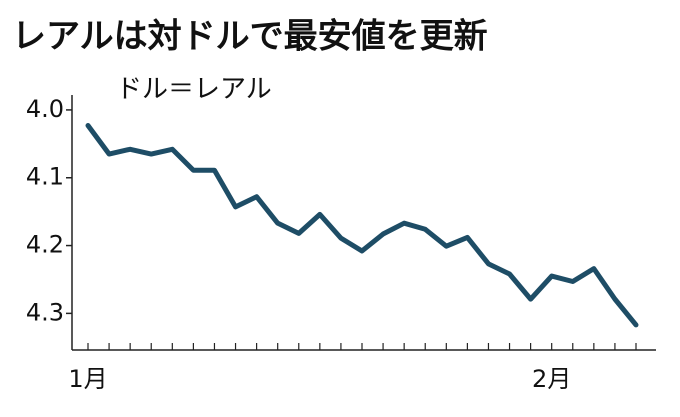  Describe the element at coordinates (45, 245) in the screenshot. I see `y-tick-label: 4.2` at that location.